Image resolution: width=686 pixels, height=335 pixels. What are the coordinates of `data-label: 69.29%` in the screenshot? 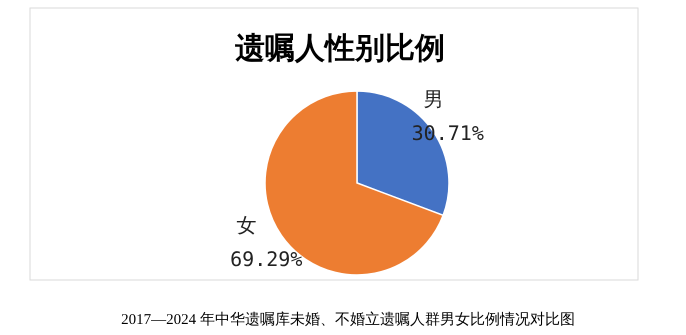 It's located at (266, 258).